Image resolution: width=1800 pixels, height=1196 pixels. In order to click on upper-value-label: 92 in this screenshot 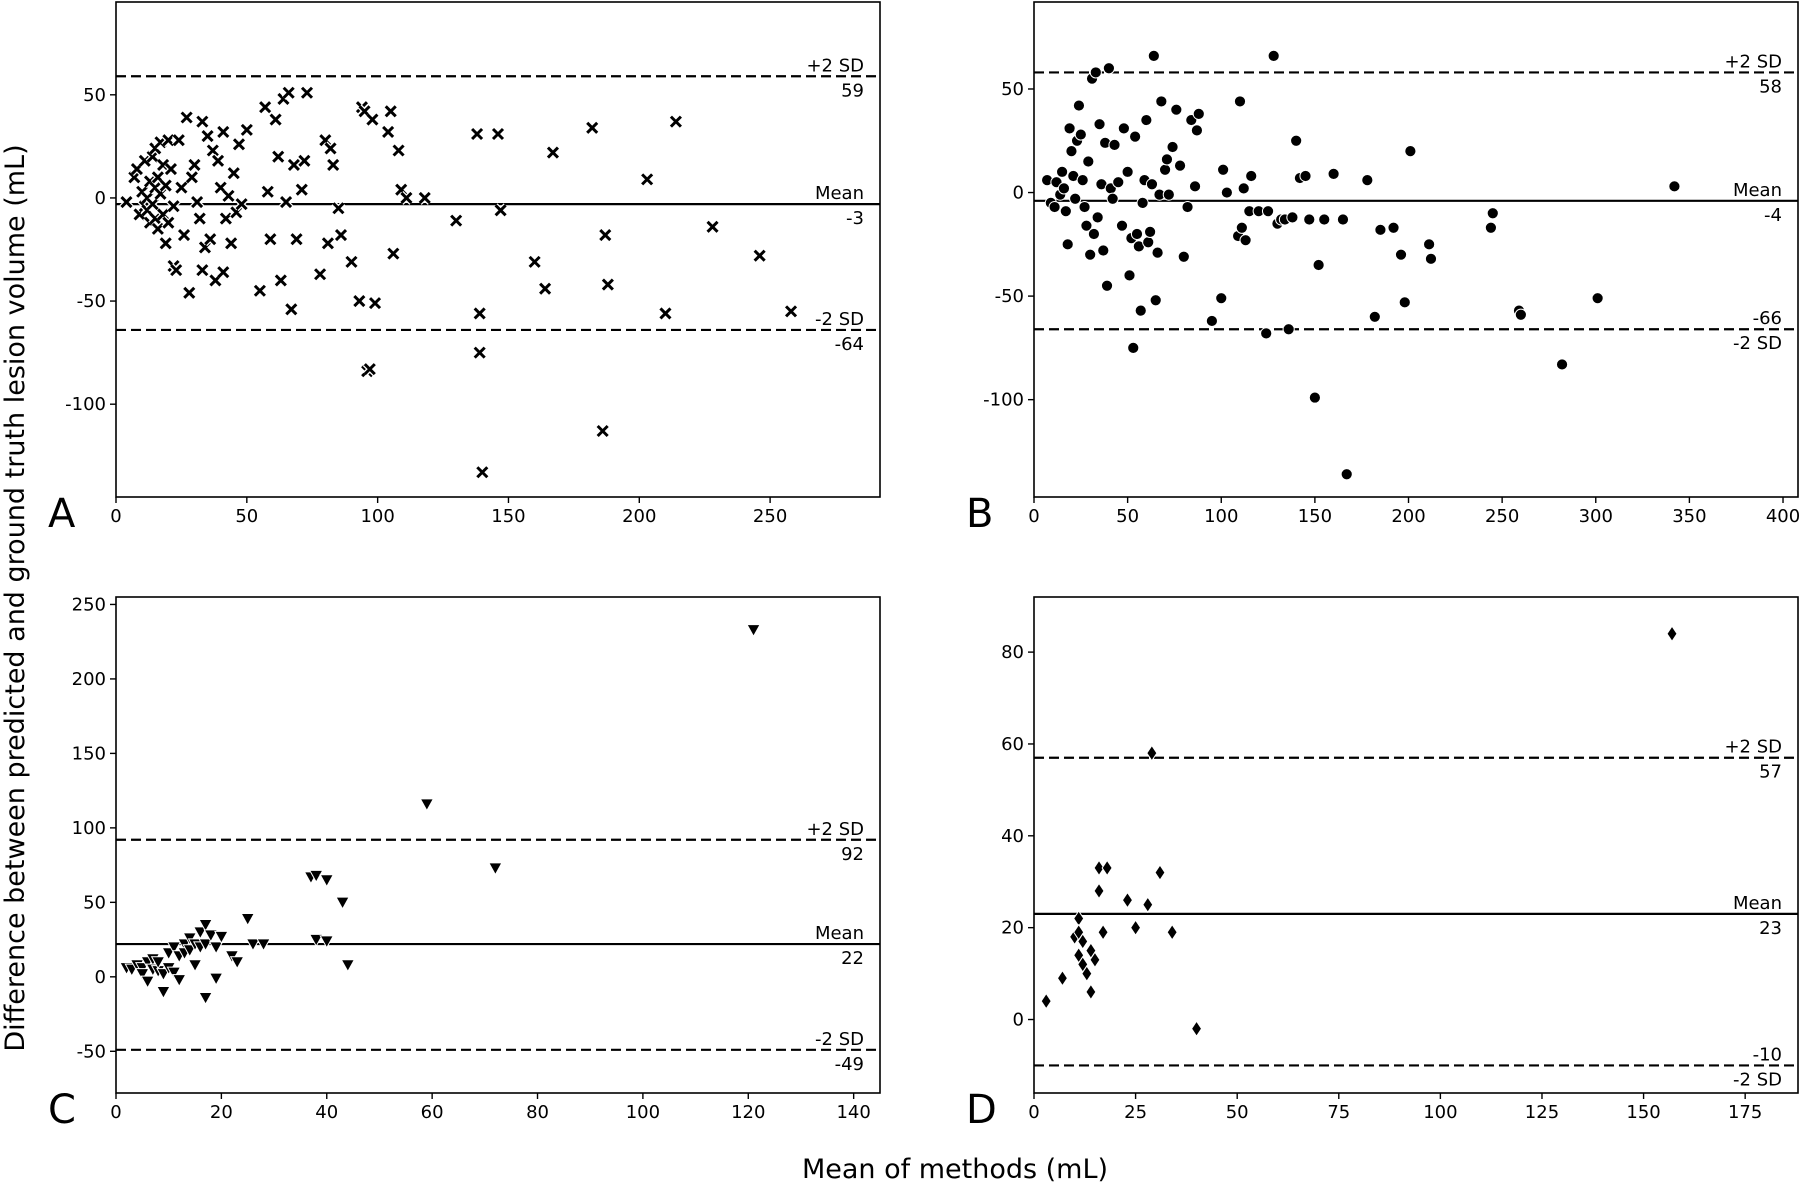, I will do `click(852, 854)`.